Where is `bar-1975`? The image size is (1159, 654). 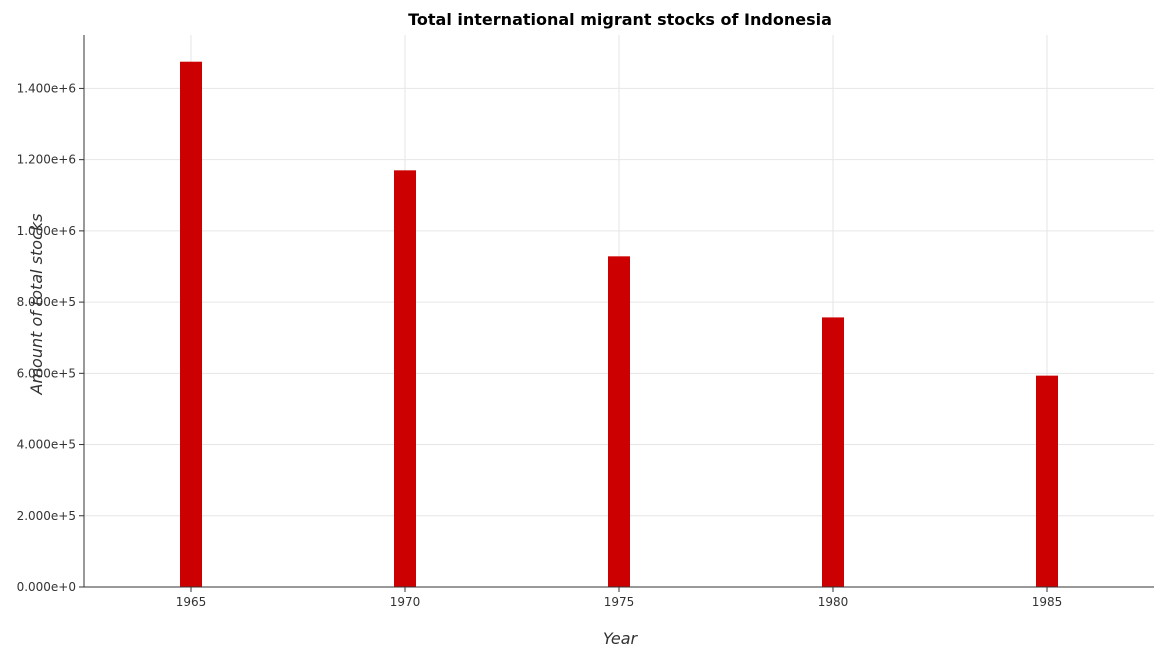
bar-1975 is located at coordinates (619, 421).